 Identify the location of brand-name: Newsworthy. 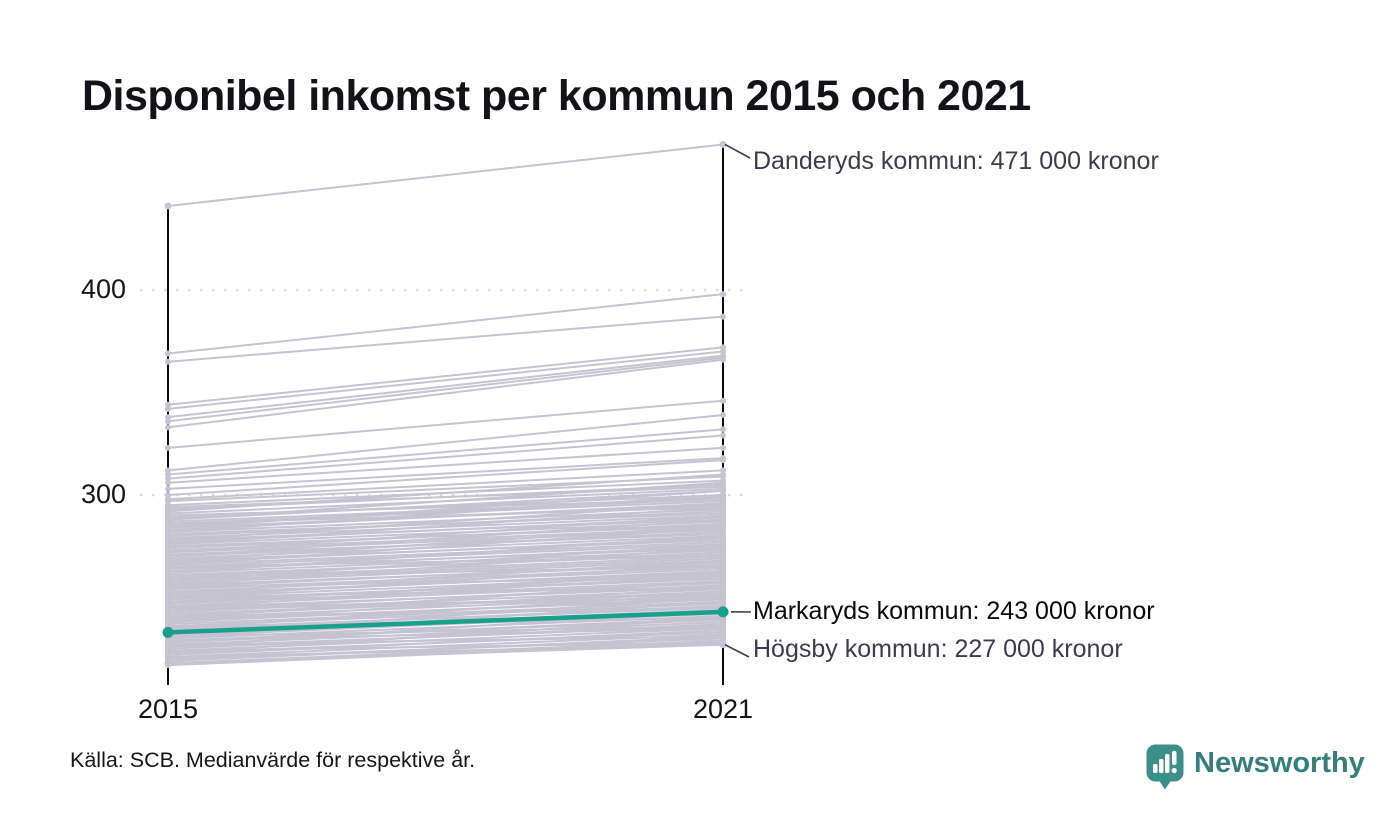
(1279, 763).